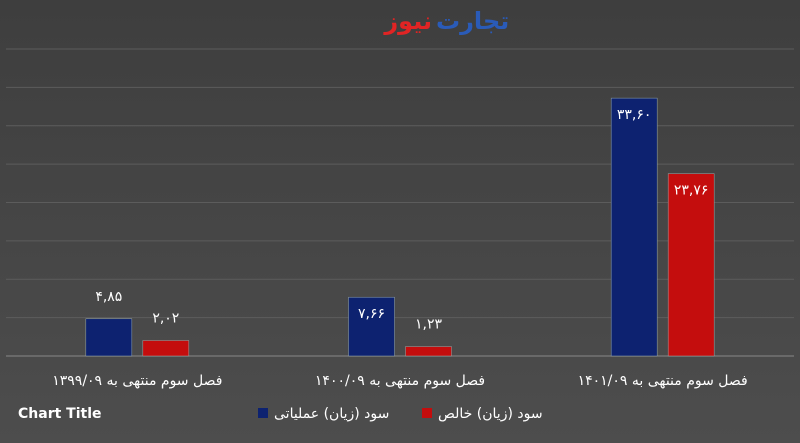 Image resolution: width=800 pixels, height=443 pixels. What do you see at coordinates (691, 191) in the screenshot?
I see `value-label: ۲۳,۷۶` at bounding box center [691, 191].